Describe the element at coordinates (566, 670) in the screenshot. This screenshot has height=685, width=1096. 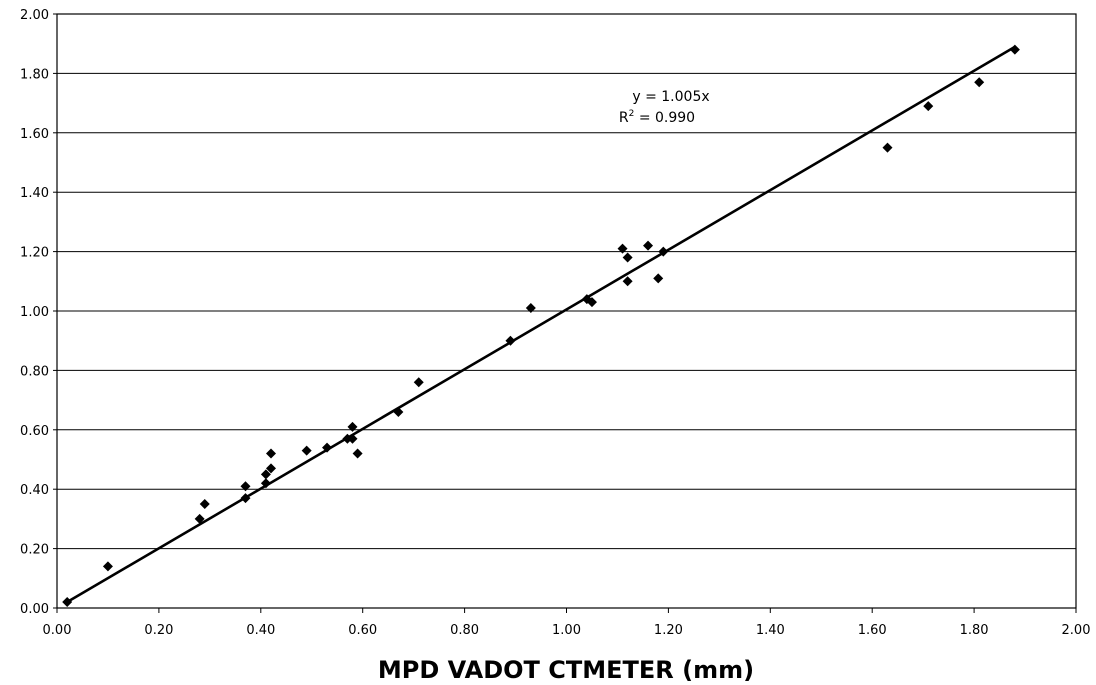
I see `x-axis-title: MPD VADOT CTMETER (mm)` at that location.